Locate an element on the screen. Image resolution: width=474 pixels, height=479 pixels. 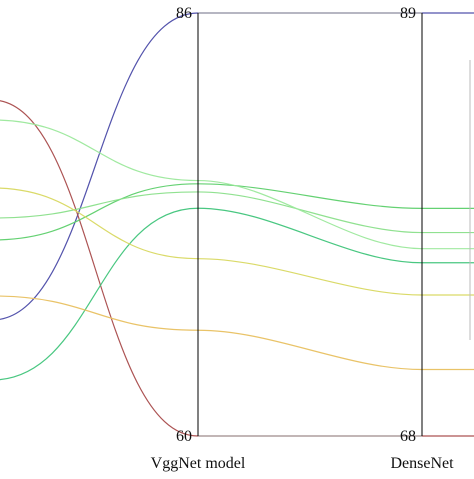
axis-2-title: DenseNet is located at coordinates (422, 463).